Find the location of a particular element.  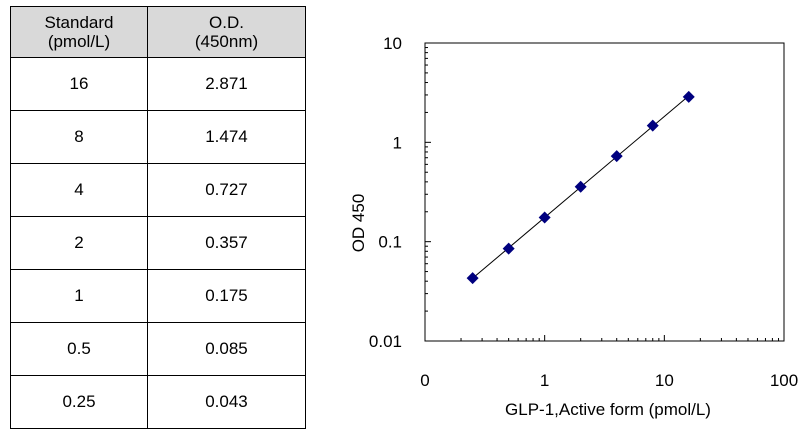

x-axis-label: GLP-1,Active form (pmol/L) is located at coordinates (608, 409).